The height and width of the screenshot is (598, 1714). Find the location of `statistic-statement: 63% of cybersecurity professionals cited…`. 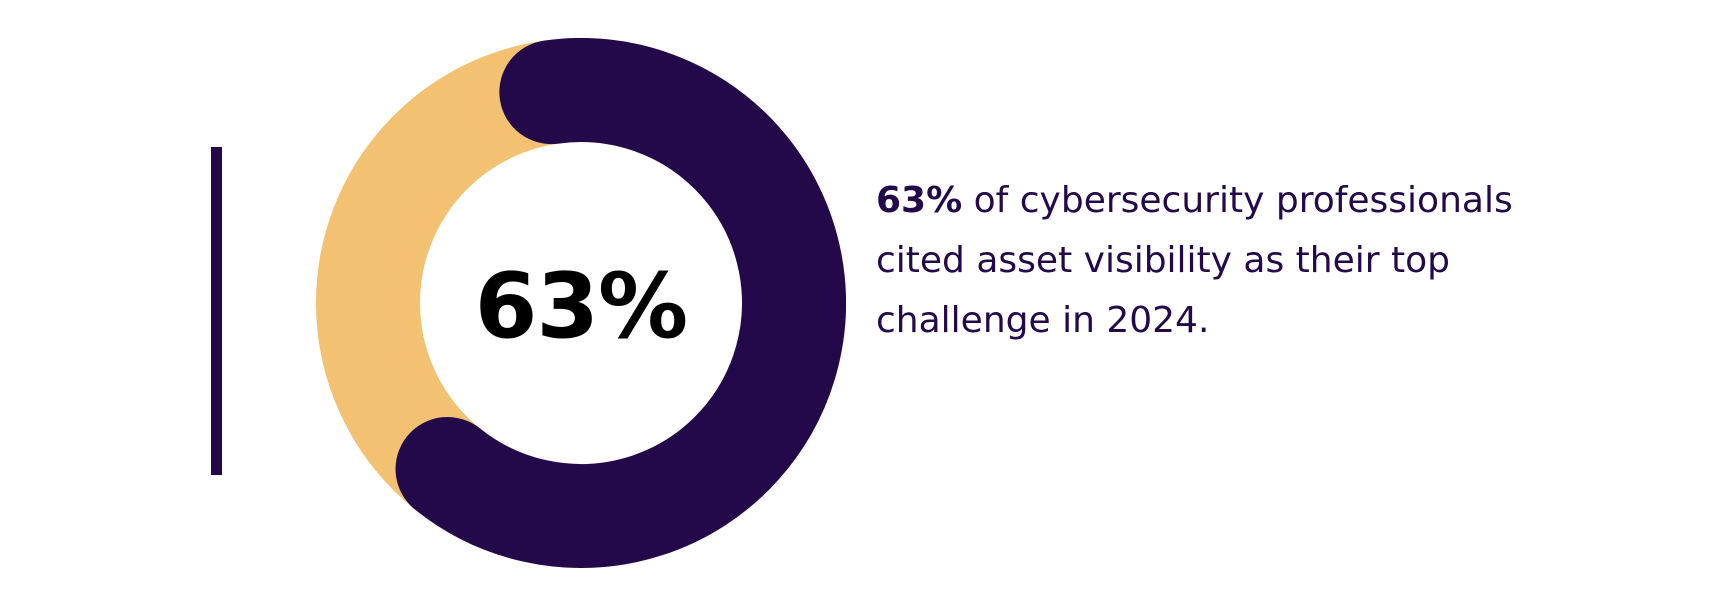

statistic-statement: 63% of cybersecurity professionals cited… is located at coordinates (1196, 261).